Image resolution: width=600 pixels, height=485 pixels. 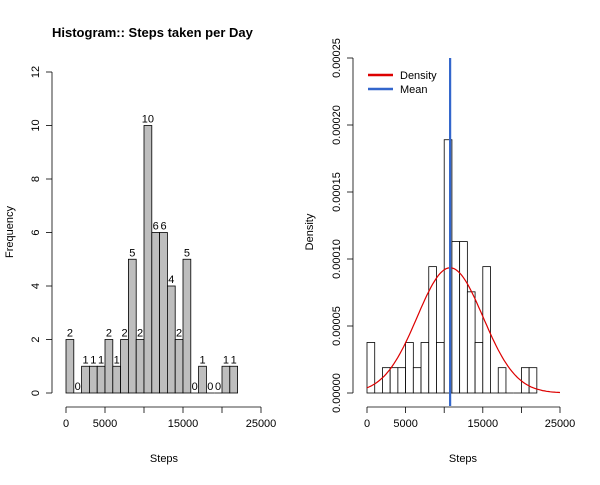 What do you see at coordinates (337, 259) in the screenshot?
I see `y-tick-label: 0.00010` at bounding box center [337, 259].